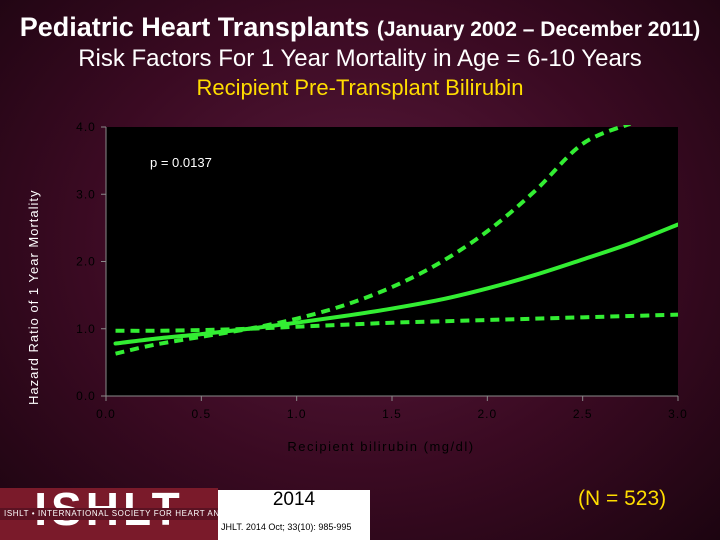 Image resolution: width=720 pixels, height=540 pixels. What do you see at coordinates (538, 29) in the screenshot?
I see `slide-title-dates: (January 2002 – December 2011)` at bounding box center [538, 29].